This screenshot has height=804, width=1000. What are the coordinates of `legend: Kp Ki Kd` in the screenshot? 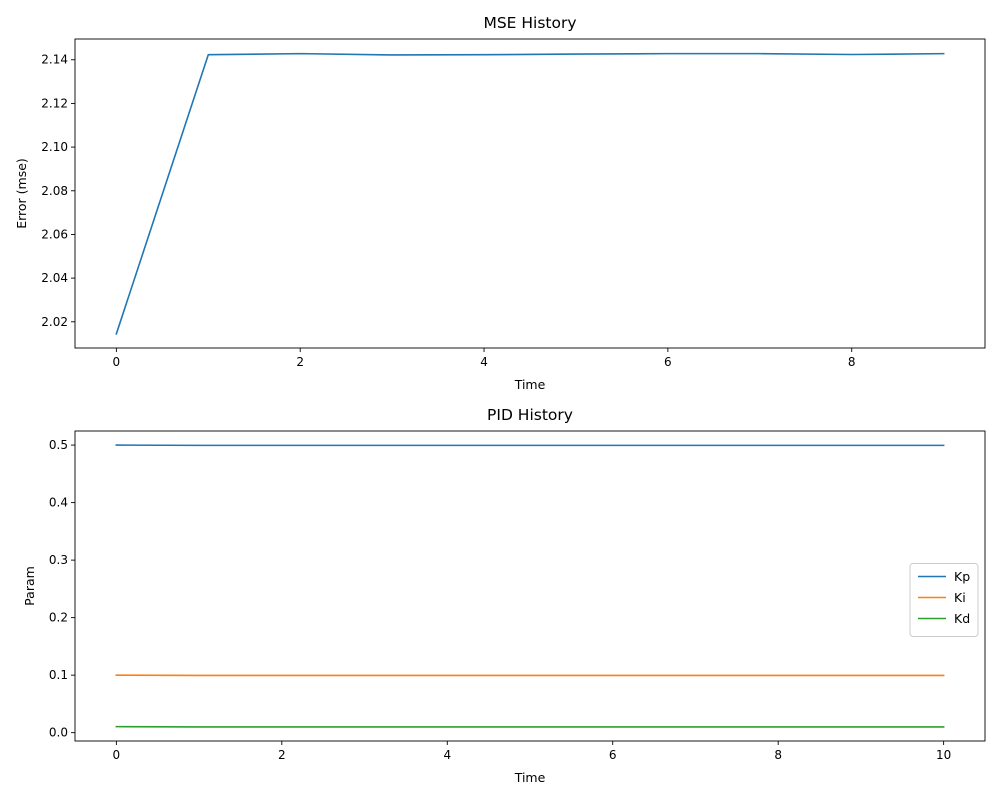 It's located at (944, 600).